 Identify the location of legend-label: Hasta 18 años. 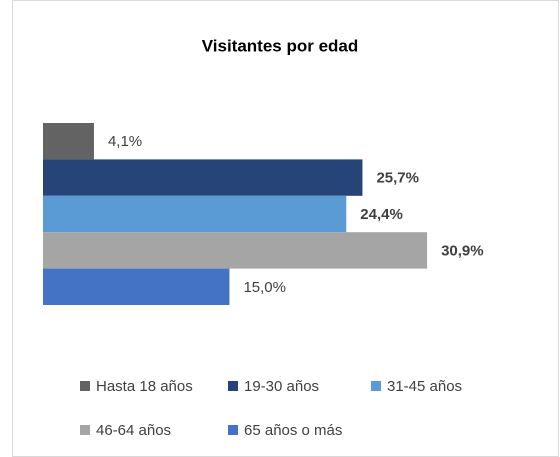
(144, 386).